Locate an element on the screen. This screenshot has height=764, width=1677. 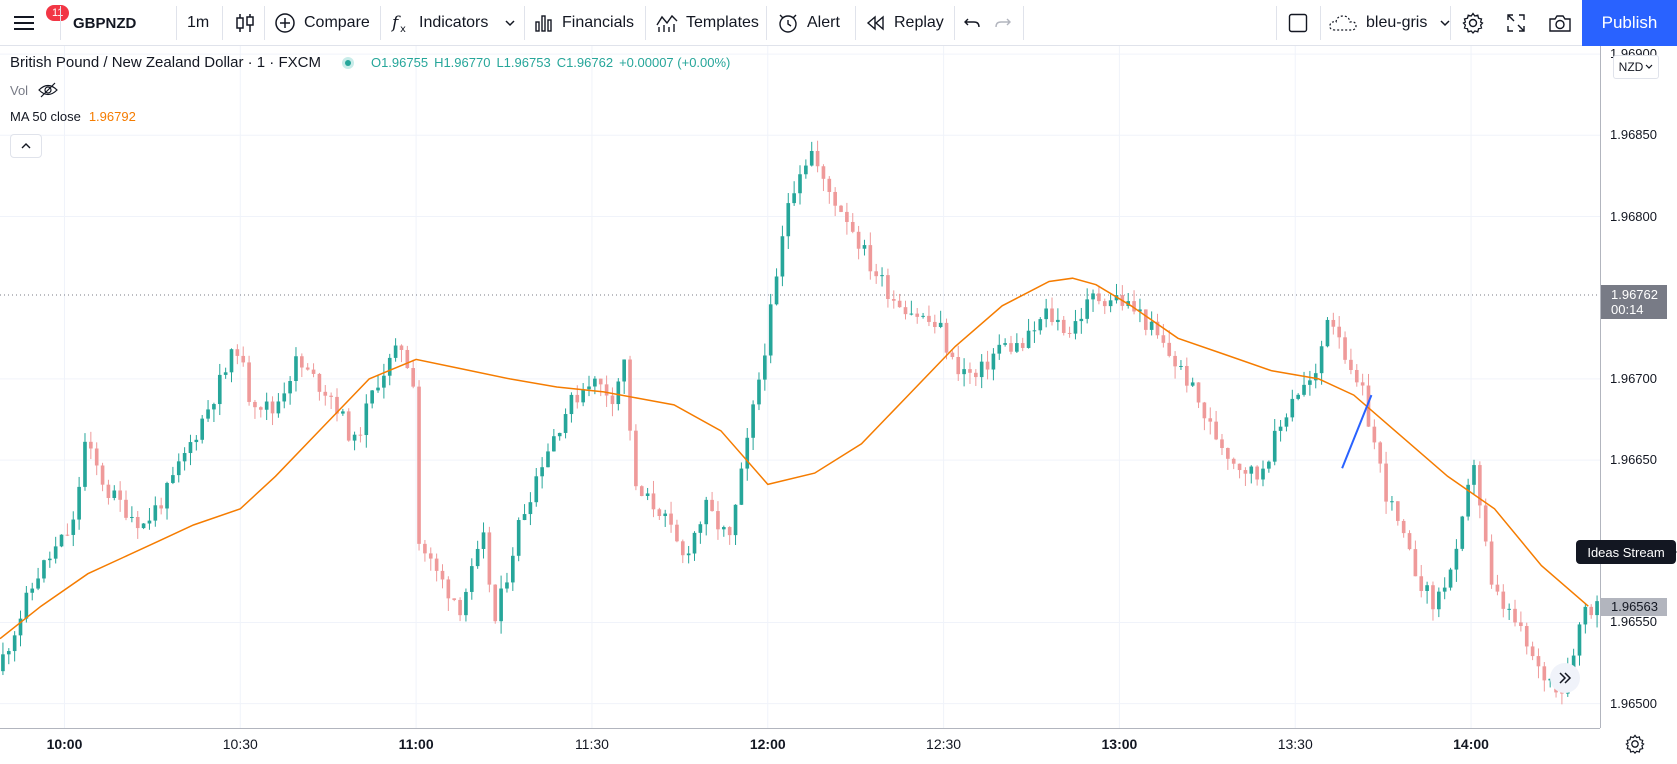
axis-settings-button is located at coordinates (1635, 746).